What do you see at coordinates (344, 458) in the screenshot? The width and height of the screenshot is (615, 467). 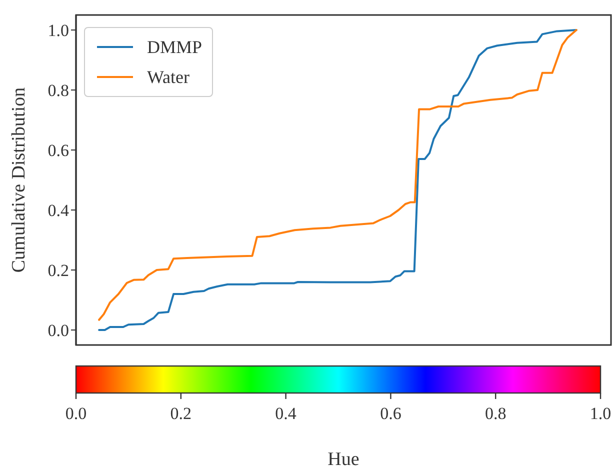 I see `x-axis-title: Hue` at bounding box center [344, 458].